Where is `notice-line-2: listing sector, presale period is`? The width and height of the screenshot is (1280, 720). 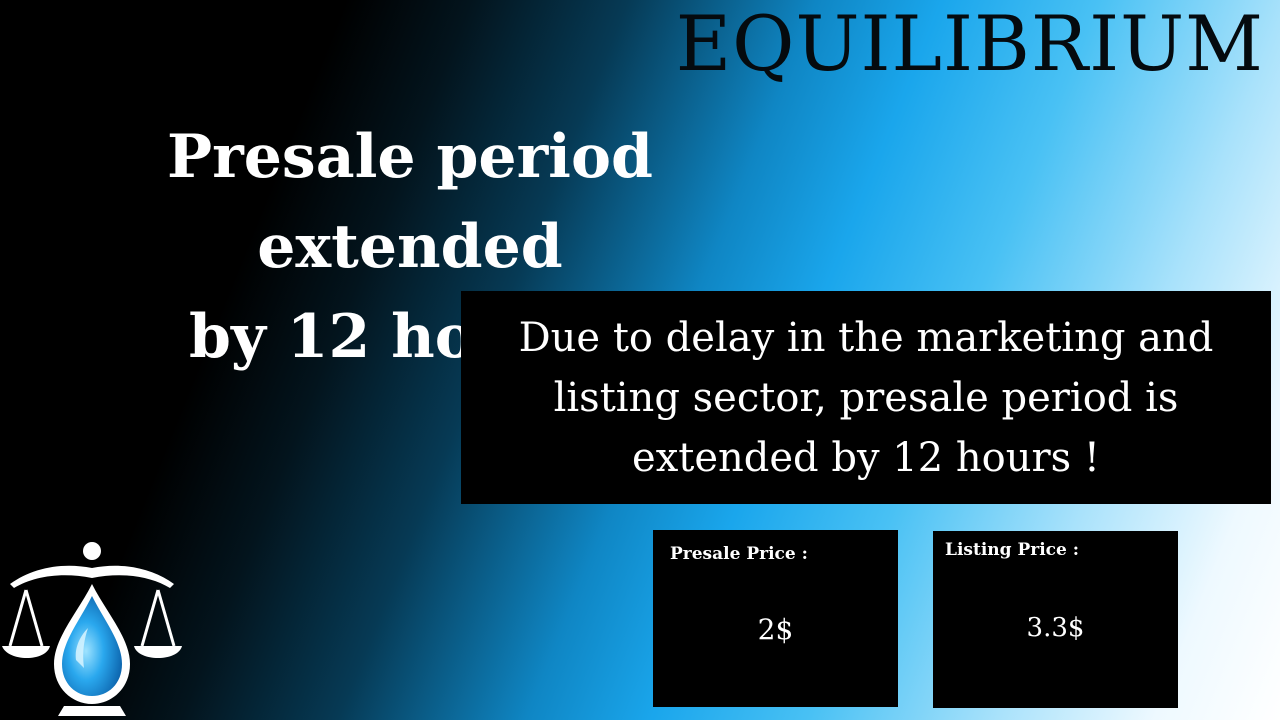
notice-line-2: listing sector, presale period is is located at coordinates (866, 397).